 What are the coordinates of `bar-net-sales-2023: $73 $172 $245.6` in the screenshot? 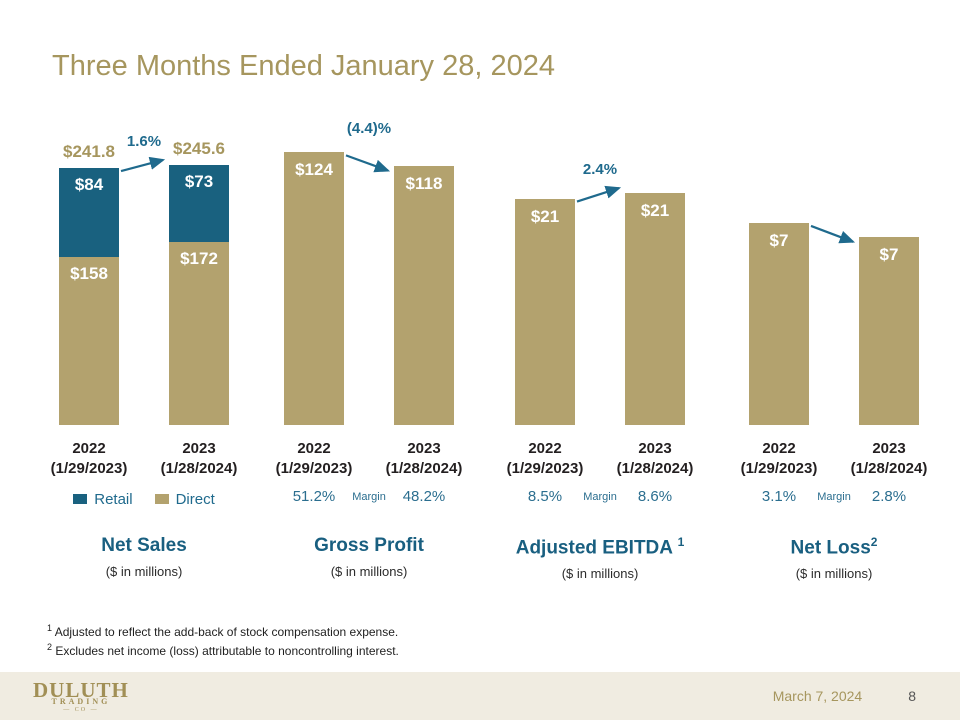 It's located at (199, 282).